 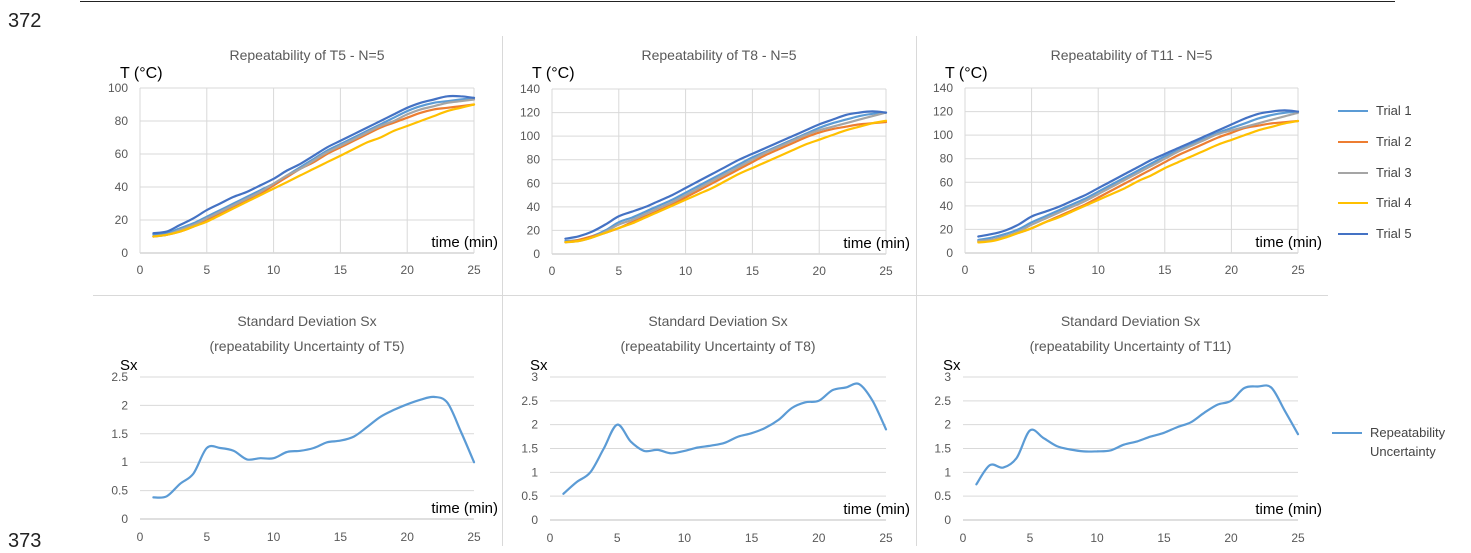 I want to click on legend-label-line-1: Repeatability, so click(x=1408, y=432).